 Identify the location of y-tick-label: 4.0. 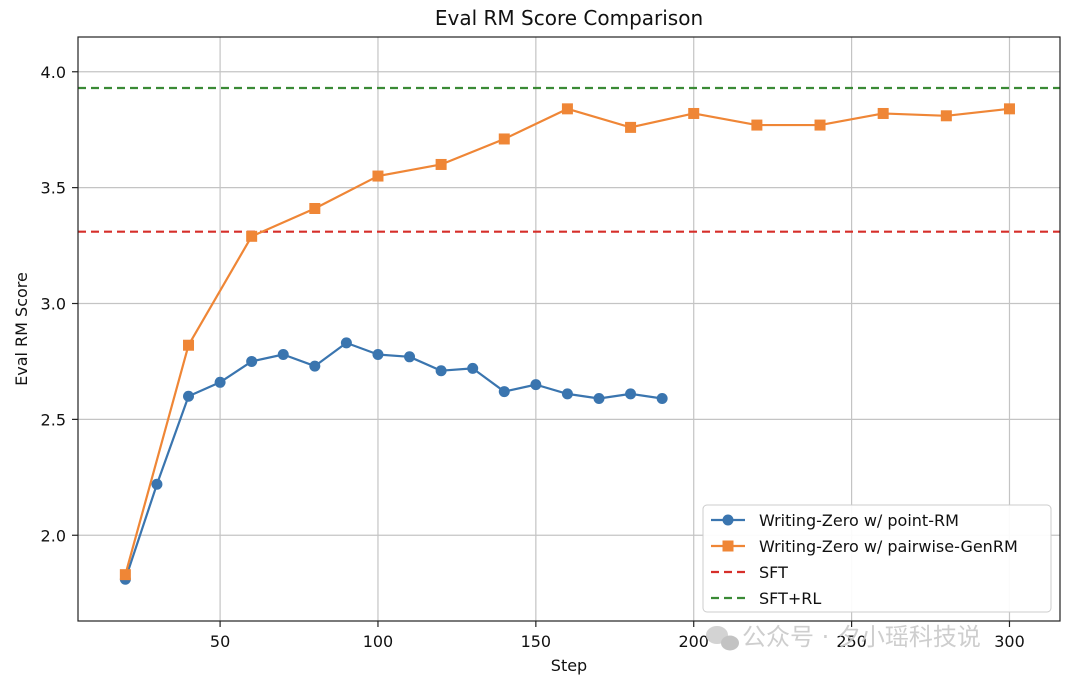
(53, 72).